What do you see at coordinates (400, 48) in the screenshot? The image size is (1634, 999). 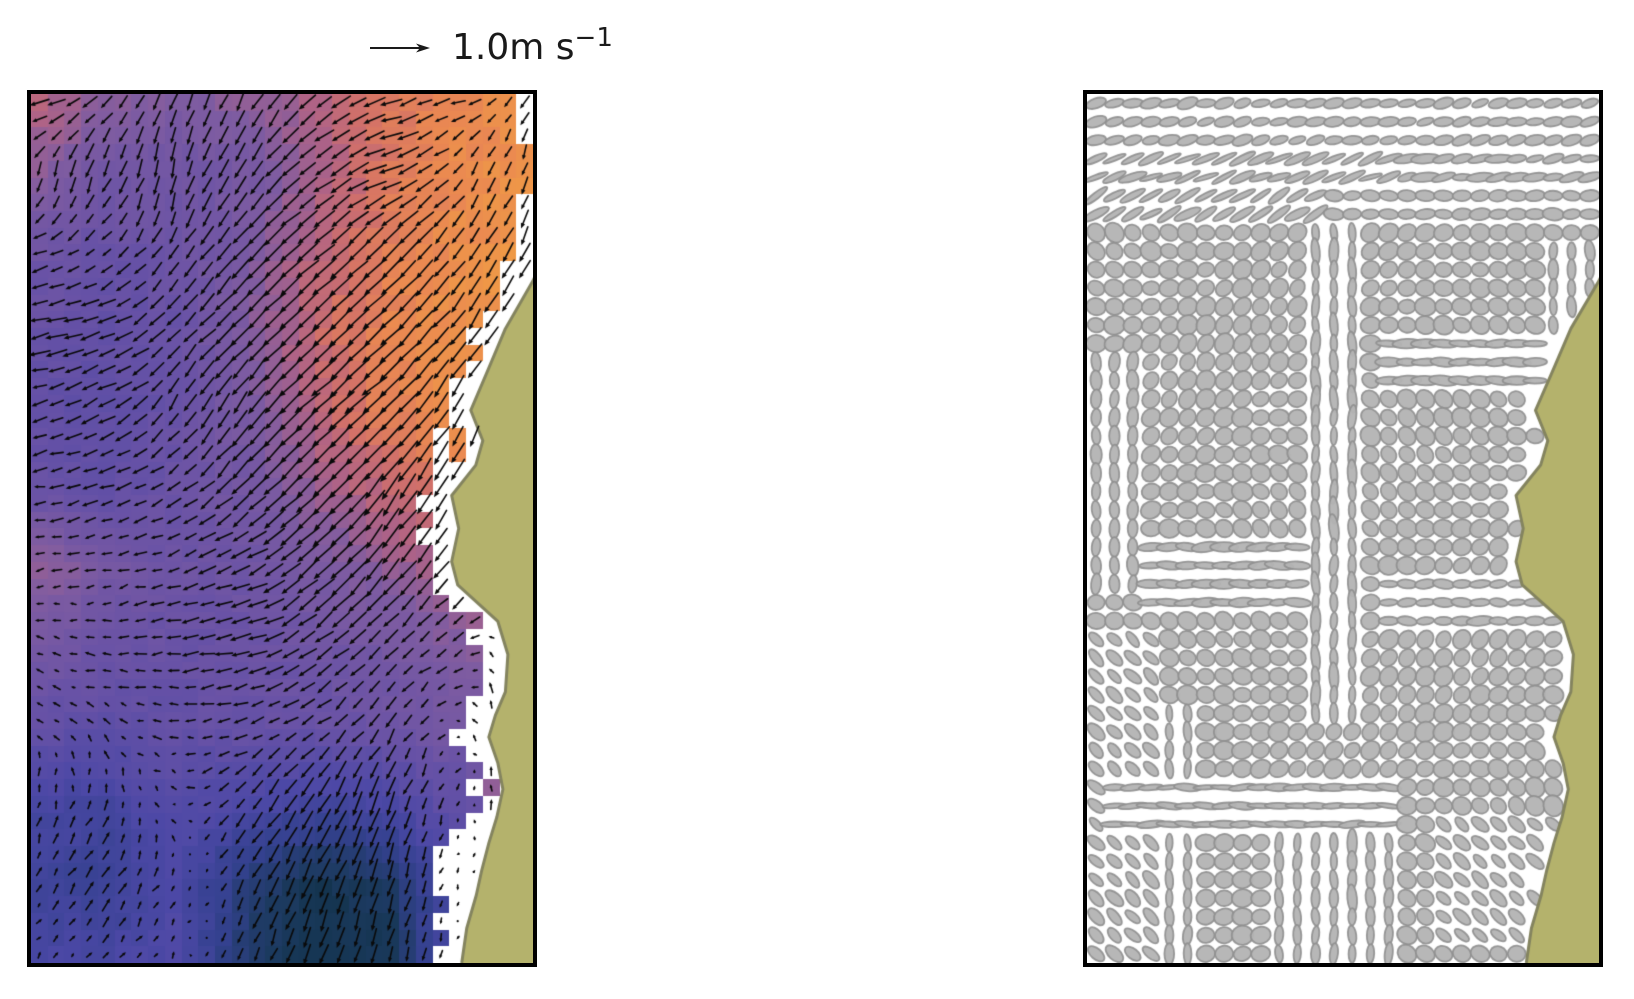 I see `quiver-key-arrow-icon` at bounding box center [400, 48].